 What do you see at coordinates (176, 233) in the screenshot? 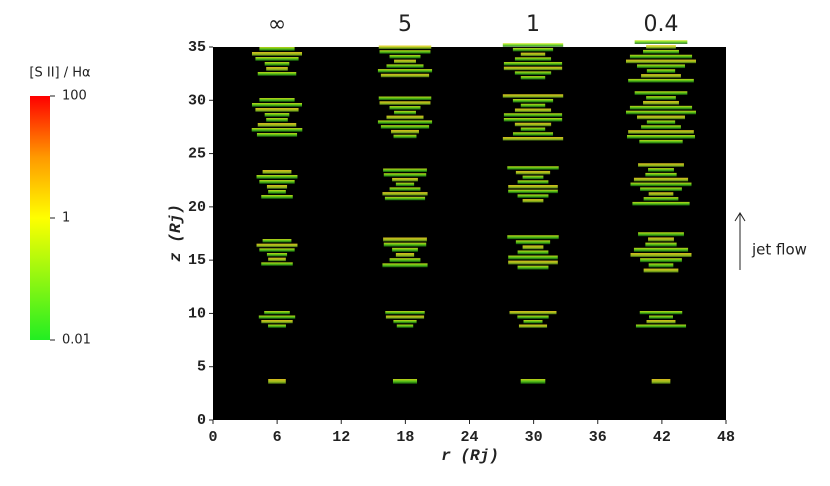
I see `y-axis-label: z (Rj)` at bounding box center [176, 233].